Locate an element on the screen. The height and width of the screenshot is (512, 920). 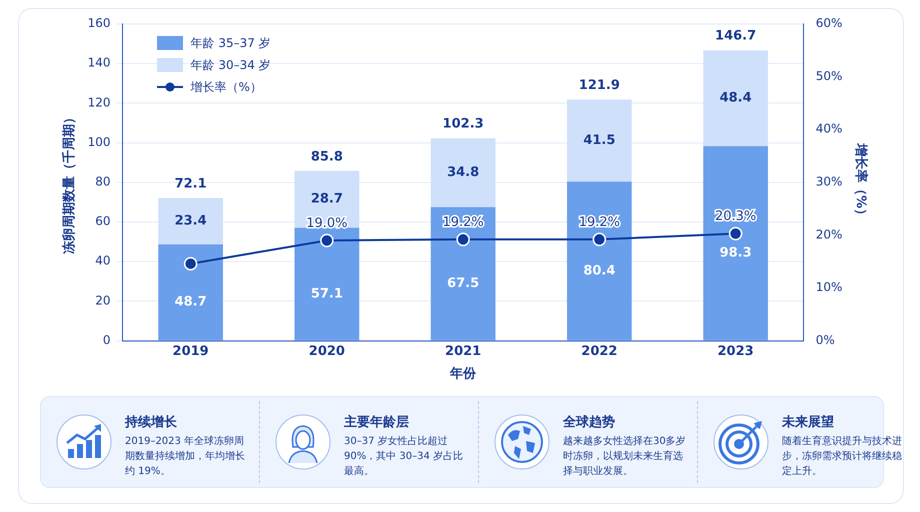
total-label: 121.9 is located at coordinates (599, 85).